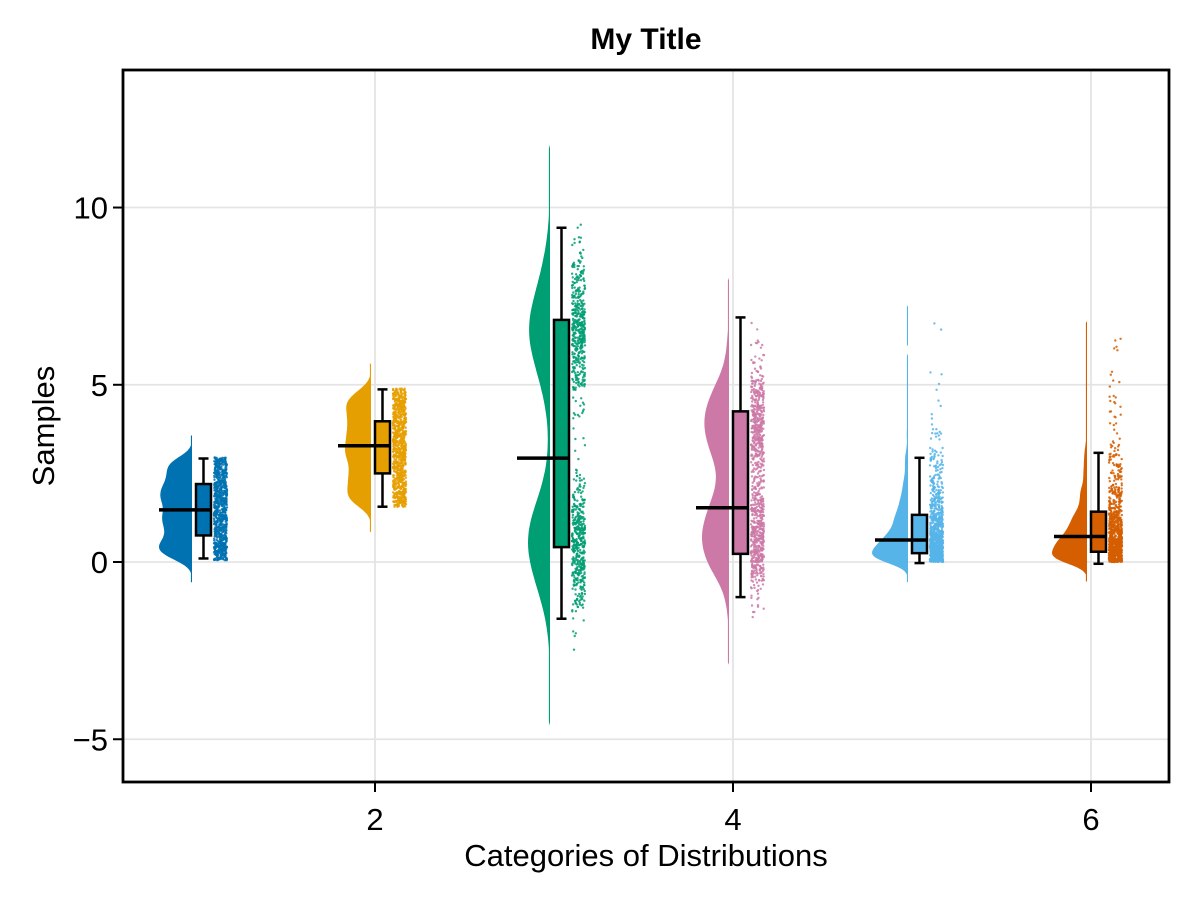  Describe the element at coordinates (740, 483) in the screenshot. I see `box` at that location.